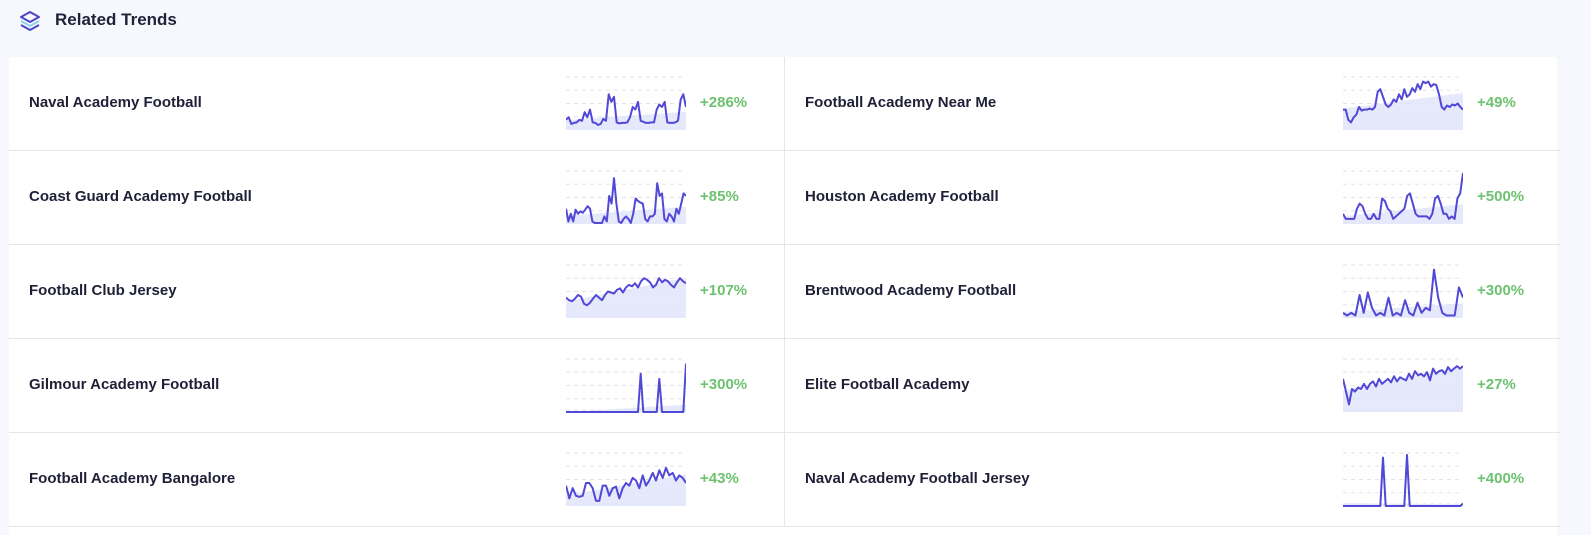 This screenshot has width=1591, height=535. I want to click on trend-change: +85%, so click(719, 196).